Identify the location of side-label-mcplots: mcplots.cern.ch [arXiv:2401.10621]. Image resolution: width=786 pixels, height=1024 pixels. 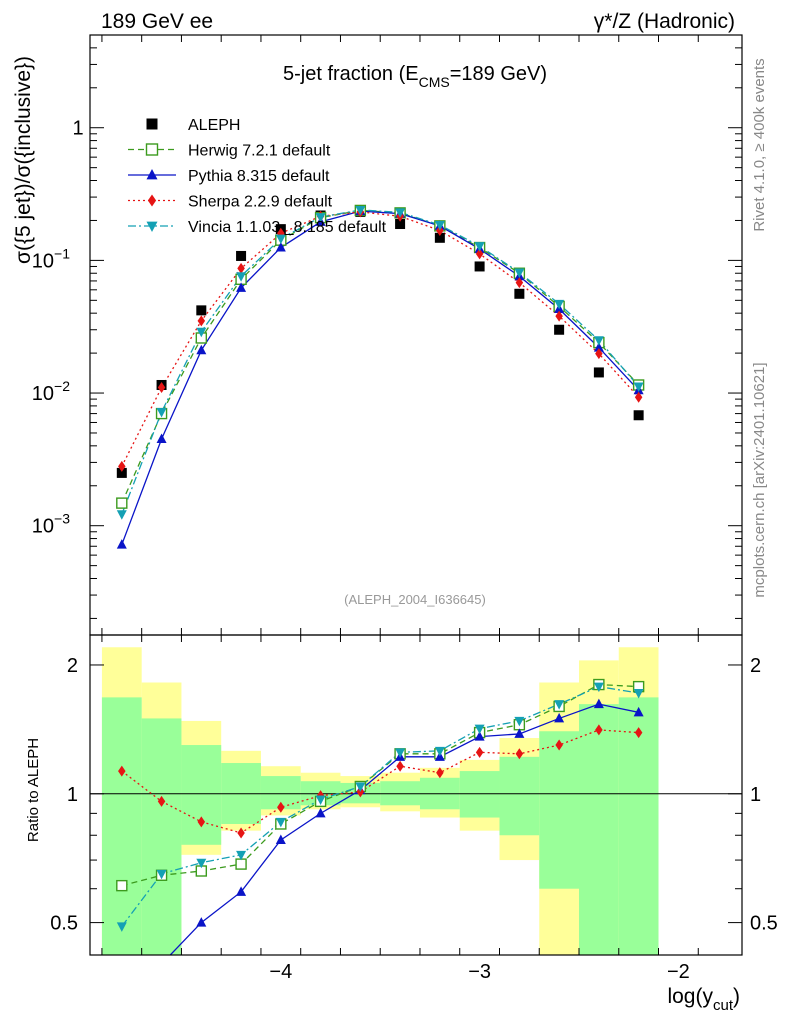
(759, 479).